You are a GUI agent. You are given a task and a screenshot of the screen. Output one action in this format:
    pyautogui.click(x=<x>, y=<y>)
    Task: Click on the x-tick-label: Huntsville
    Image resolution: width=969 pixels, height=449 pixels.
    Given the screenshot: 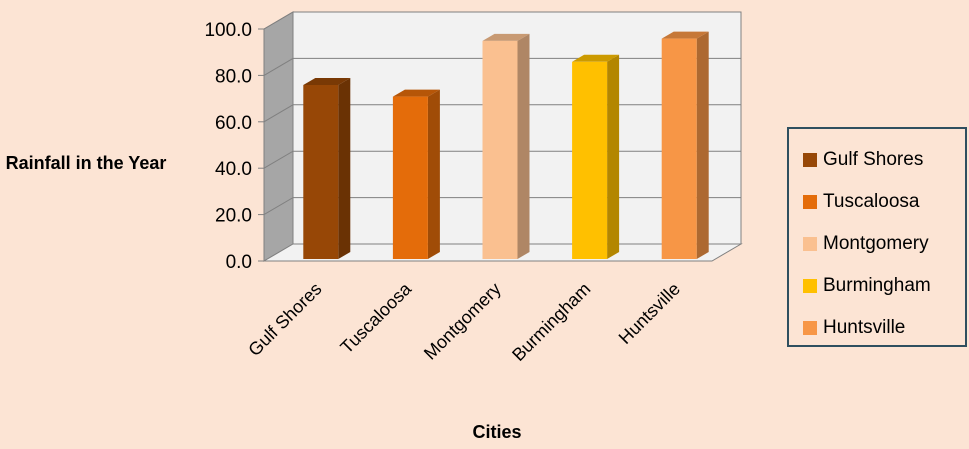 What is the action you would take?
    pyautogui.click(x=649, y=313)
    